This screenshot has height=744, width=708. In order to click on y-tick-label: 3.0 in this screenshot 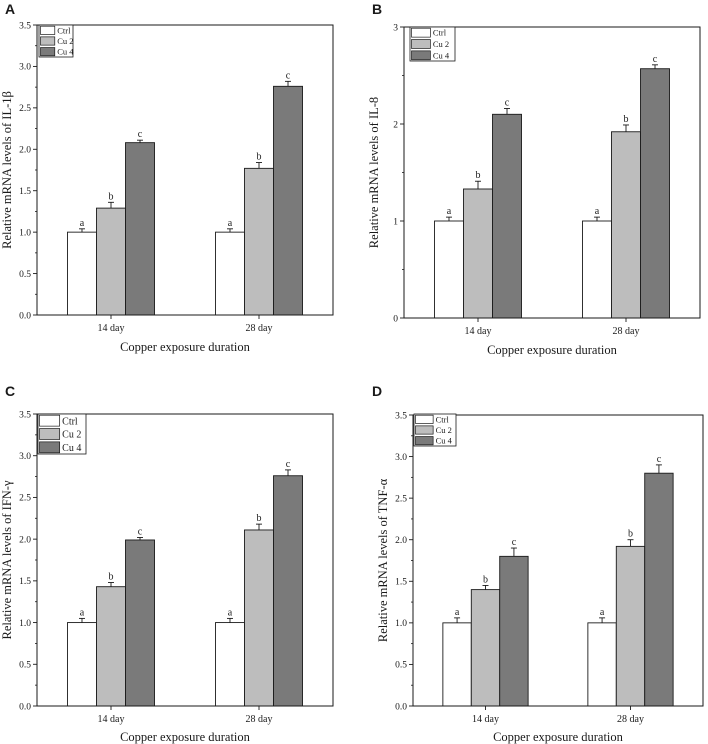, I will do `click(25, 457)`.